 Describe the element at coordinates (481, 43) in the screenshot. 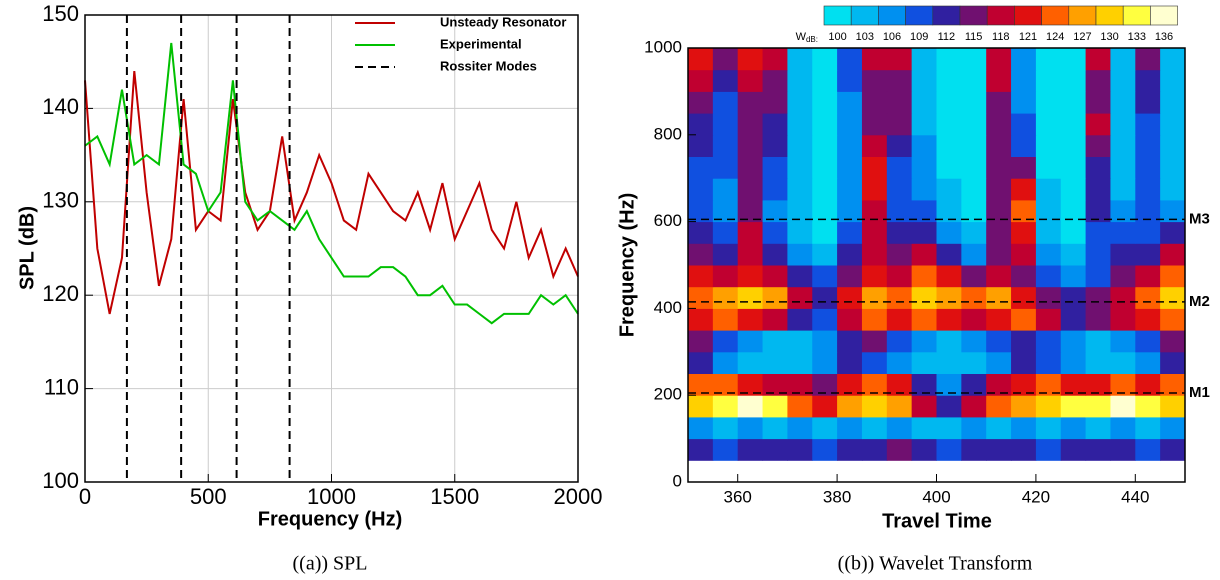

I see `legend-label: Experimental` at that location.